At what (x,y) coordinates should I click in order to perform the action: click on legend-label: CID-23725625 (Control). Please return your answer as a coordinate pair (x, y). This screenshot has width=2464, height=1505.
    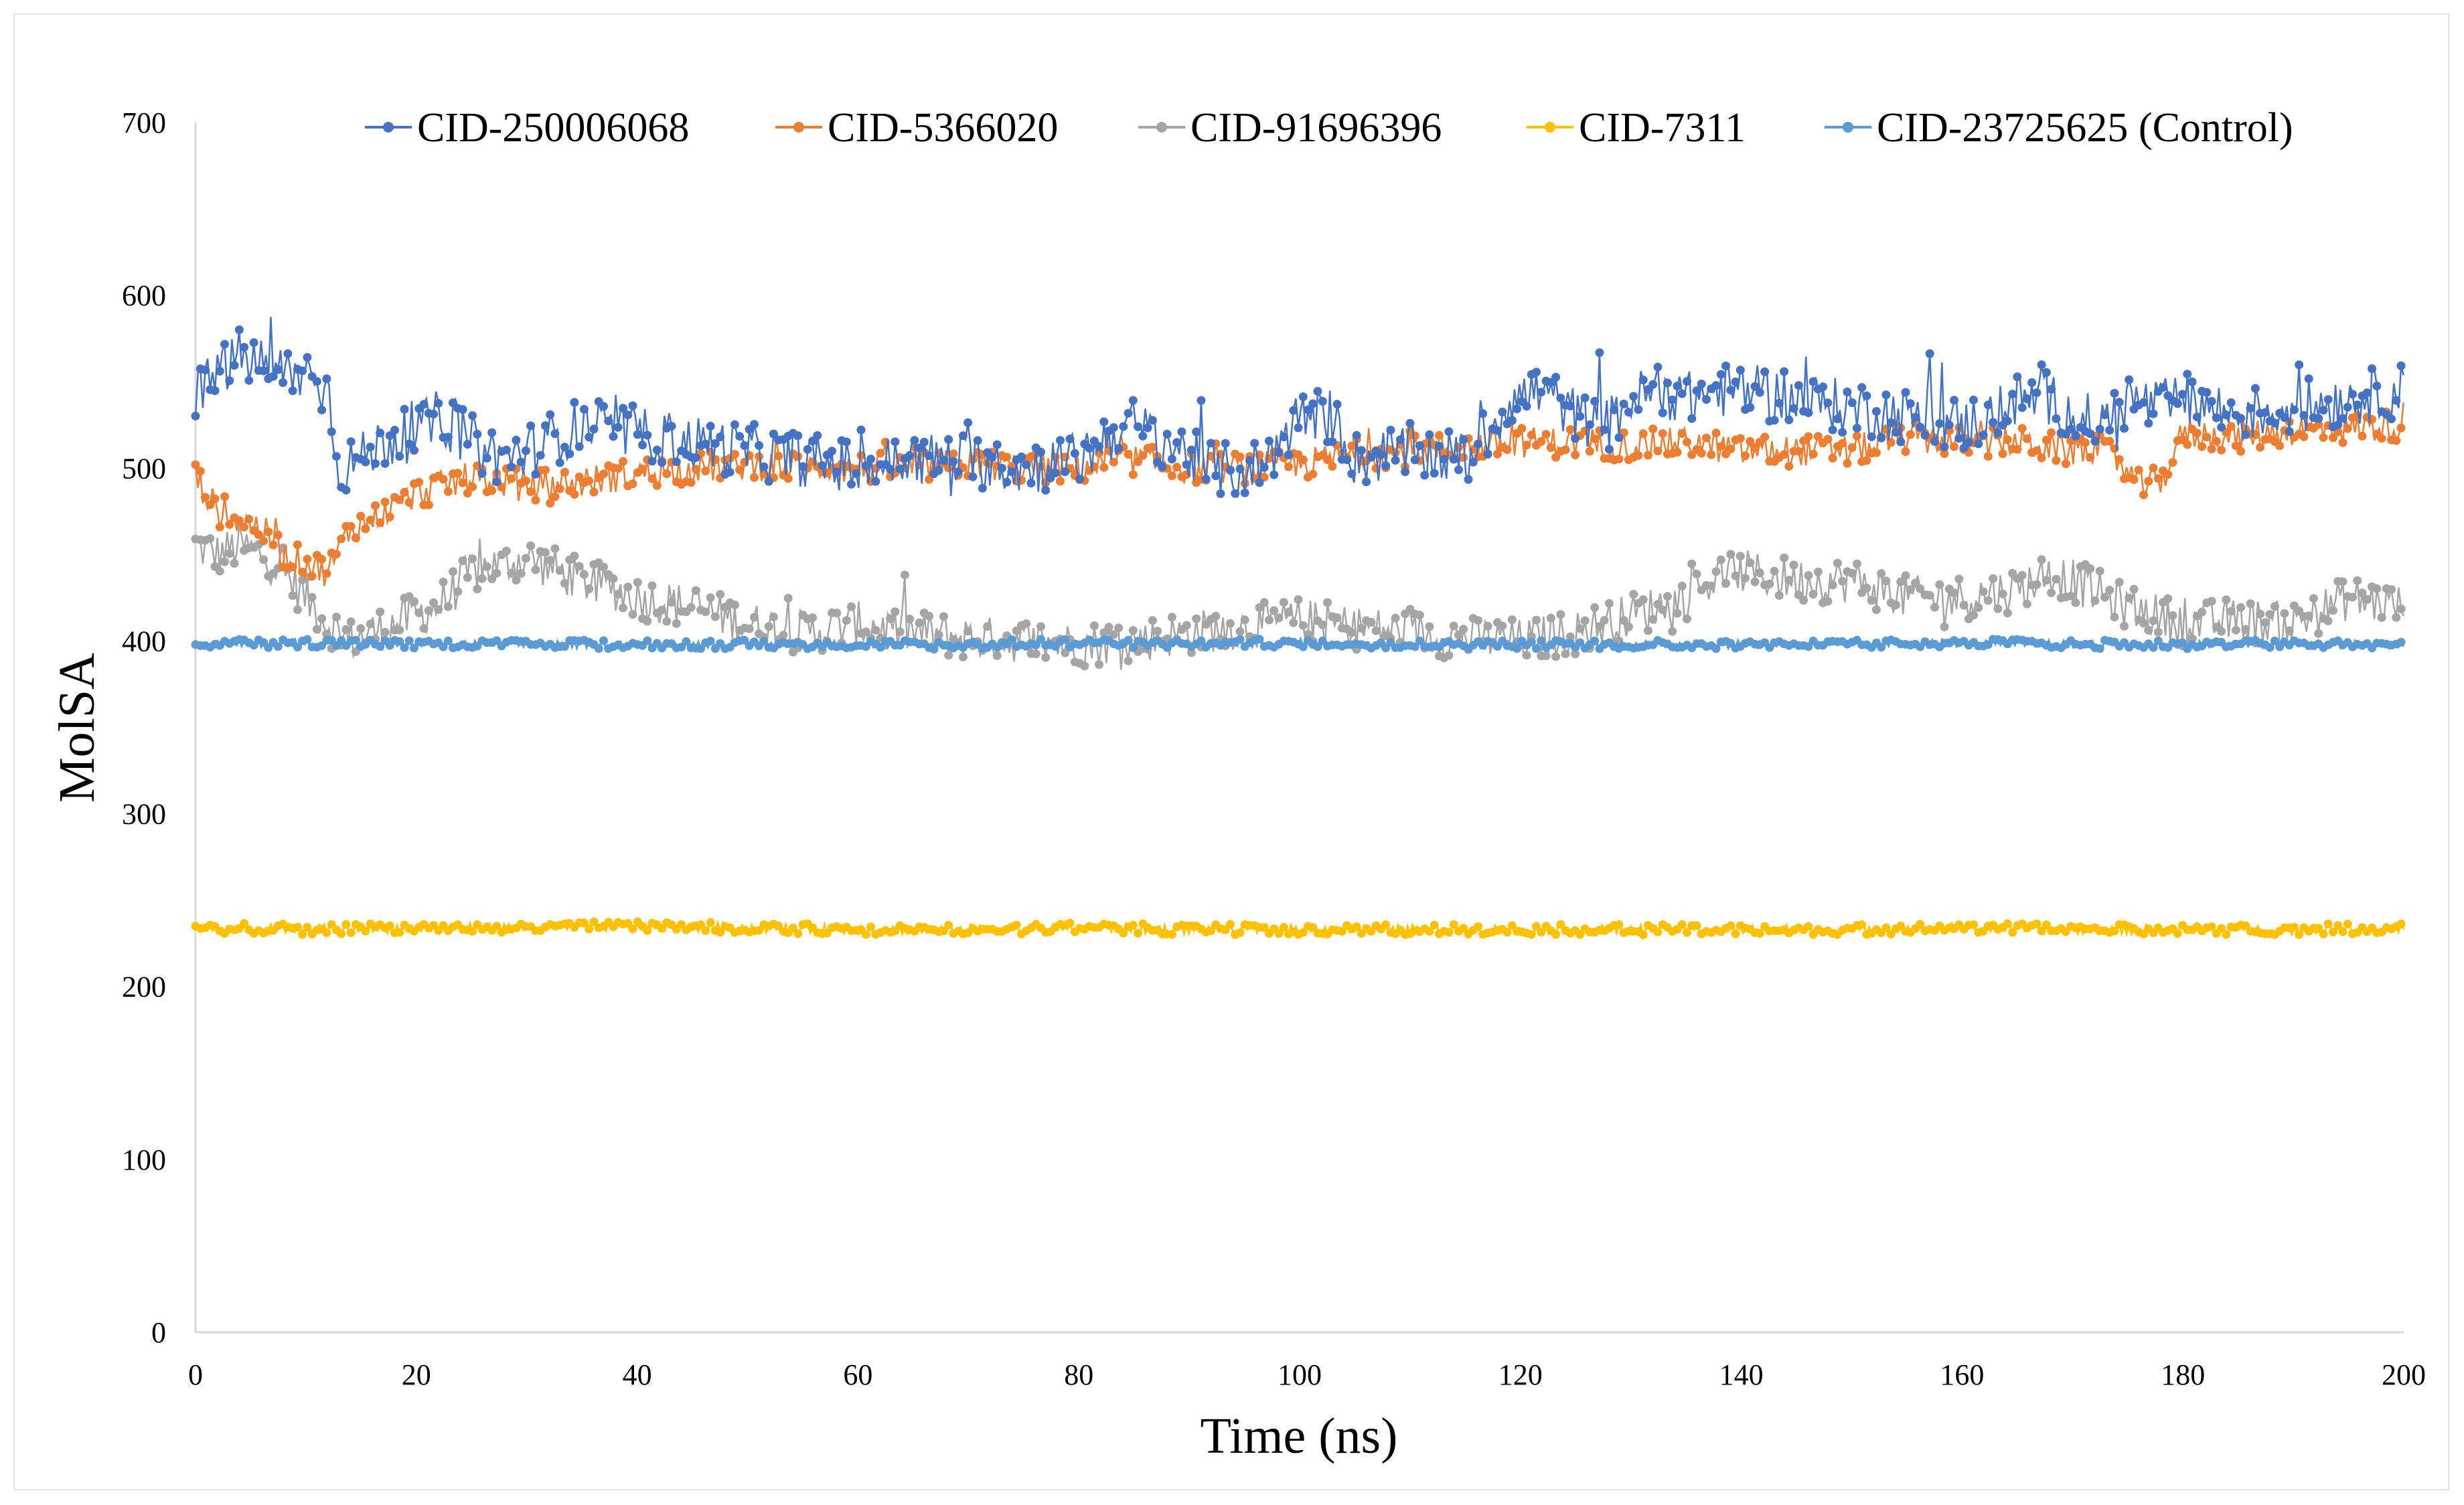
    Looking at the image, I should click on (2085, 128).